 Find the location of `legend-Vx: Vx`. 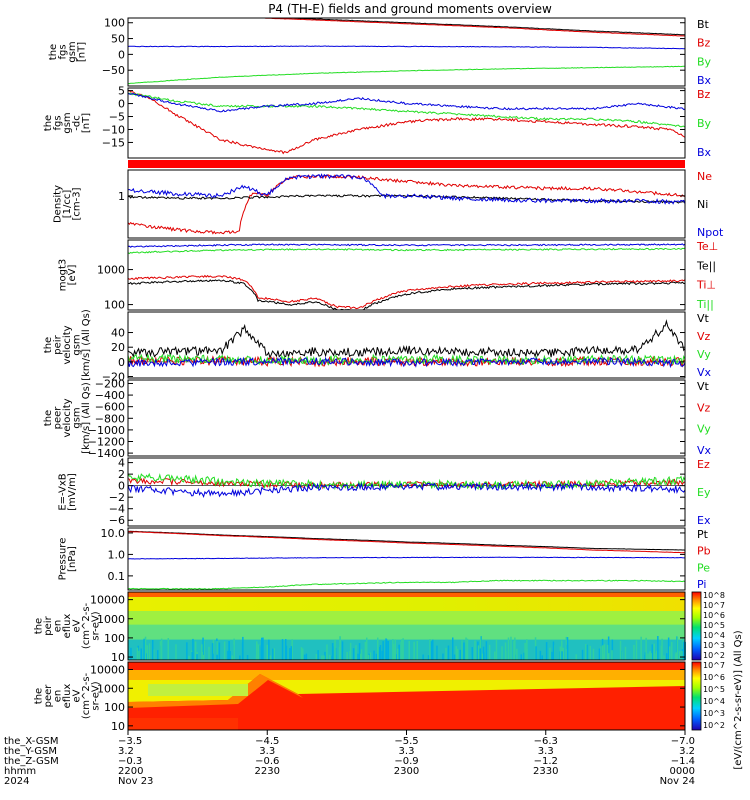

legend-Vx: Vx is located at coordinates (704, 372).